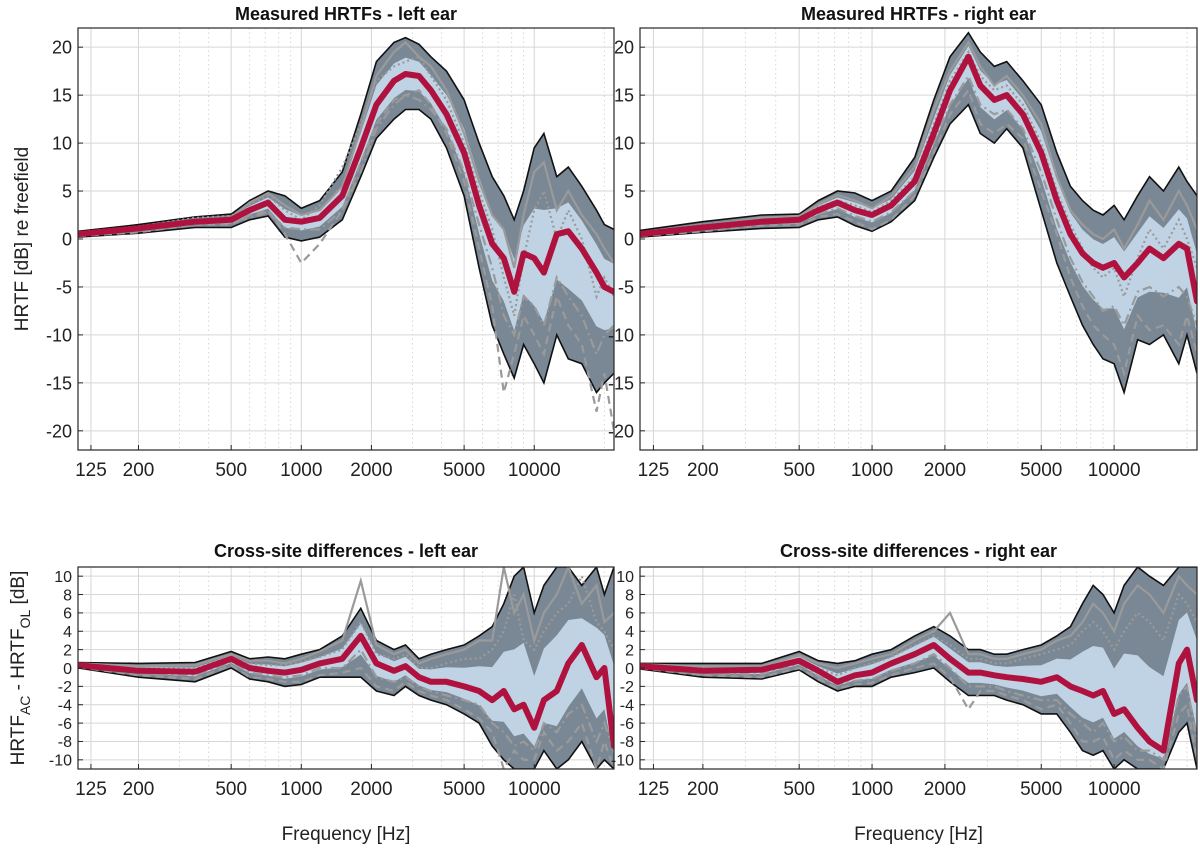  Describe the element at coordinates (65, 705) in the screenshot. I see `y-tick-label: -4` at that location.